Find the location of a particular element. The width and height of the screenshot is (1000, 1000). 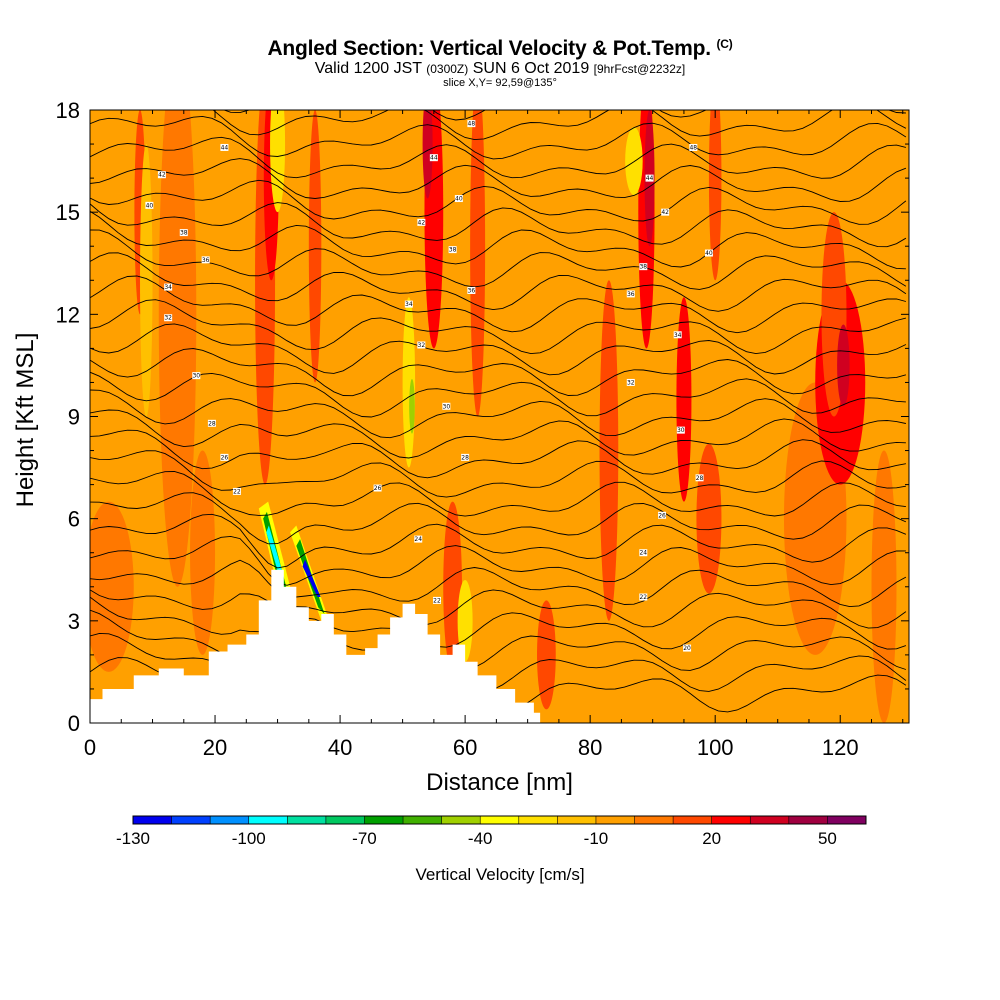

contour-label: 20 is located at coordinates (687, 648).